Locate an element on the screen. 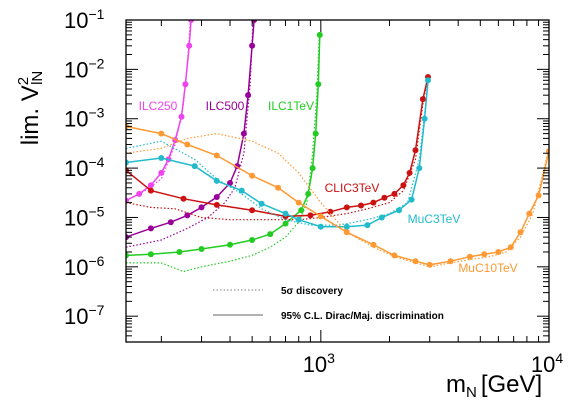  series-label-ilc250: ILC250 is located at coordinates (158, 106).